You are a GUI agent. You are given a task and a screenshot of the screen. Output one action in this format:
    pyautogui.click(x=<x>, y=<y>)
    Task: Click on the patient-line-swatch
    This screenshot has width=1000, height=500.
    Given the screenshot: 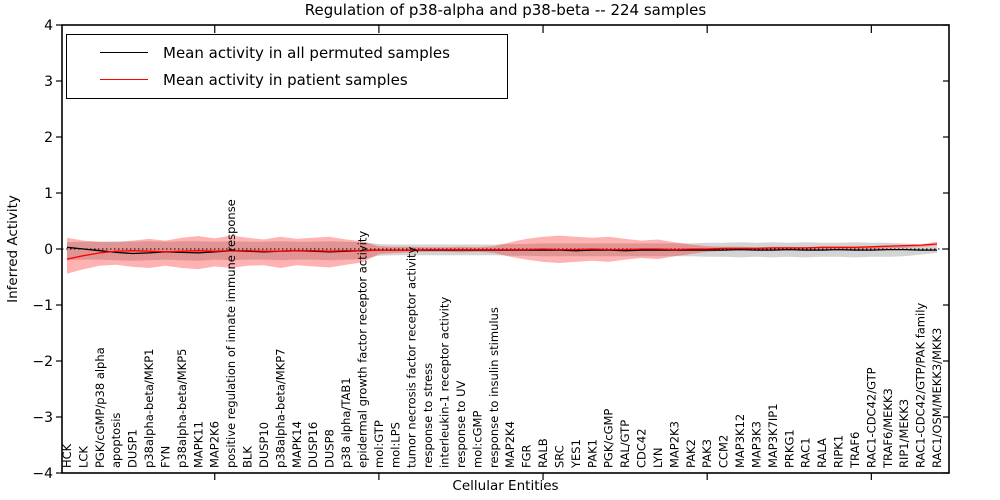 What is the action you would take?
    pyautogui.click(x=124, y=79)
    